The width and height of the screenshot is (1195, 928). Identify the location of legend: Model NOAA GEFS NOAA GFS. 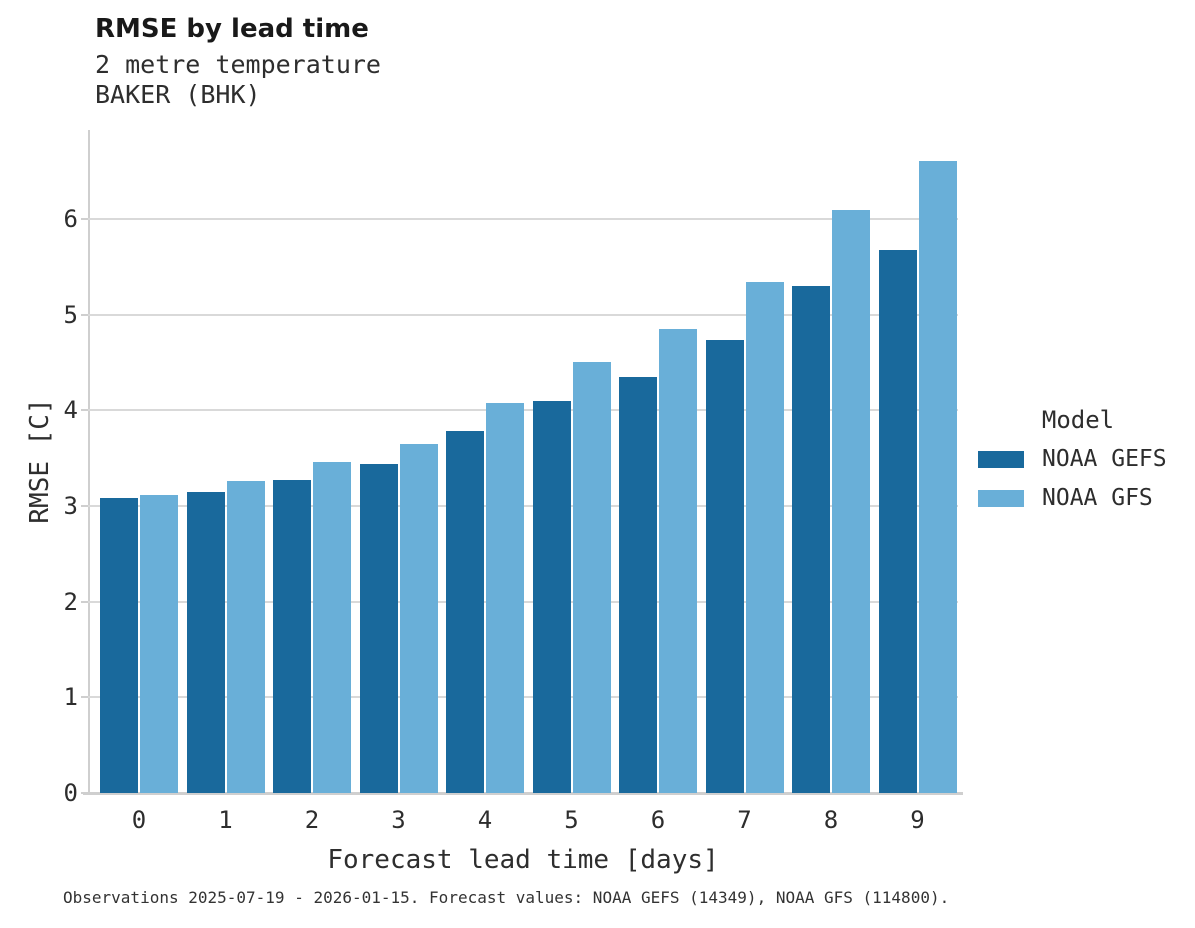
(1078, 465).